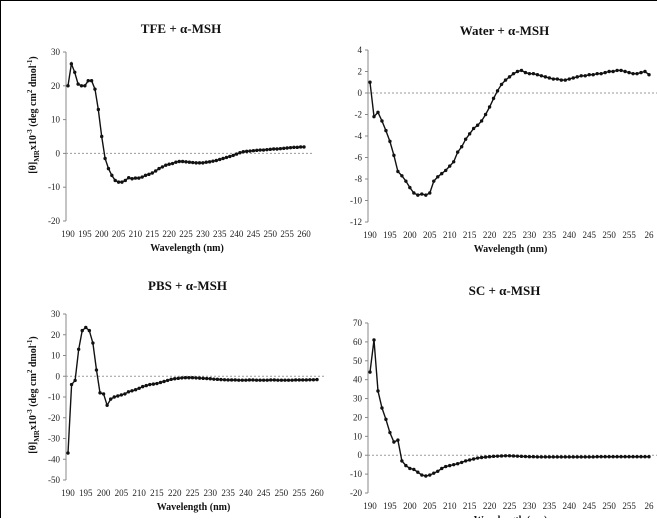  Describe the element at coordinates (33, 57) in the screenshot. I see `y-axis-label-part: )` at that location.